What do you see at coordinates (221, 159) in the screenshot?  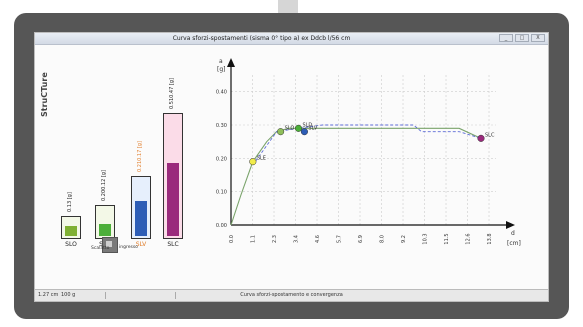 I see `y-tick-label: 0.20` at bounding box center [221, 159].